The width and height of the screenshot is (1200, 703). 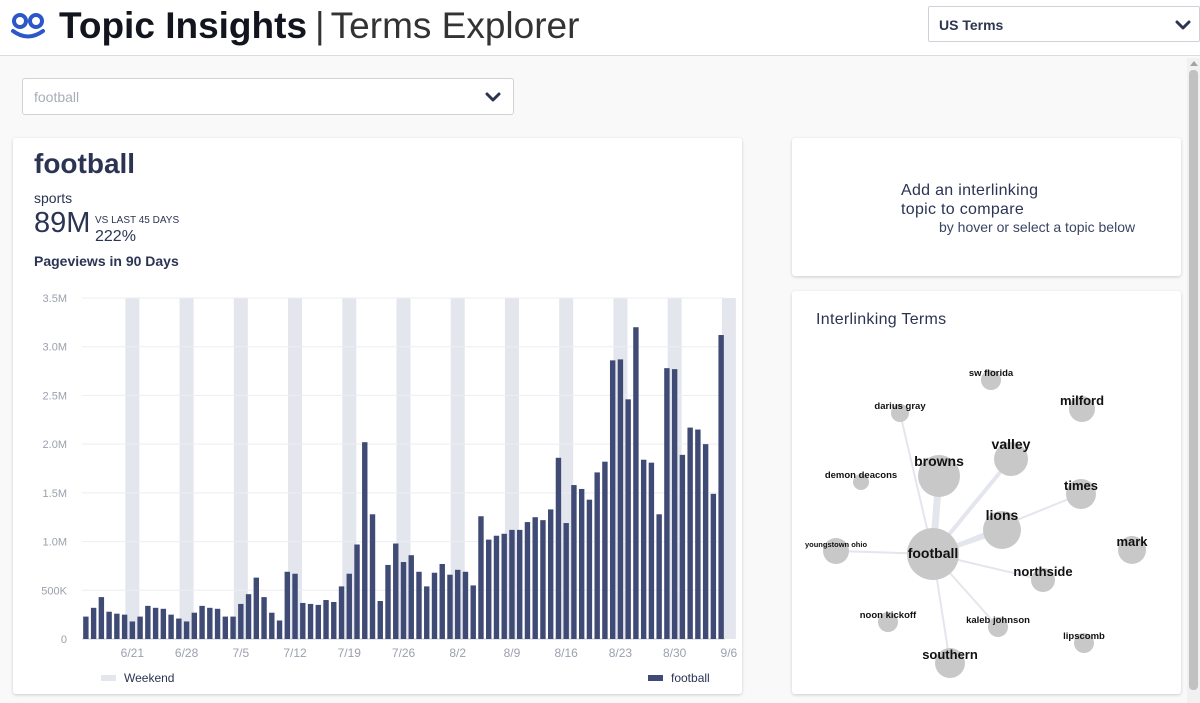 I want to click on graph-node-label: demon deacons, so click(x=861, y=475).